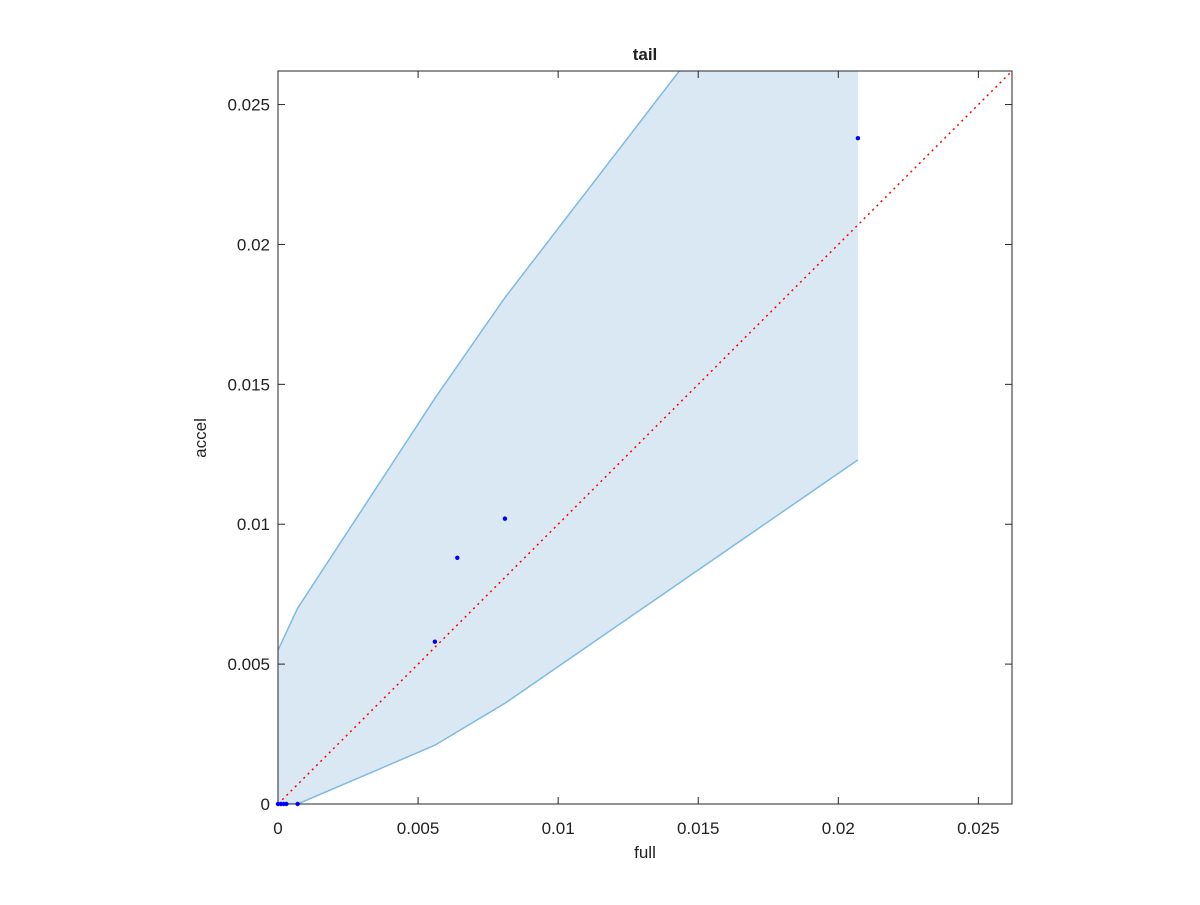  I want to click on y-tick-label: 0.015, so click(248, 384).